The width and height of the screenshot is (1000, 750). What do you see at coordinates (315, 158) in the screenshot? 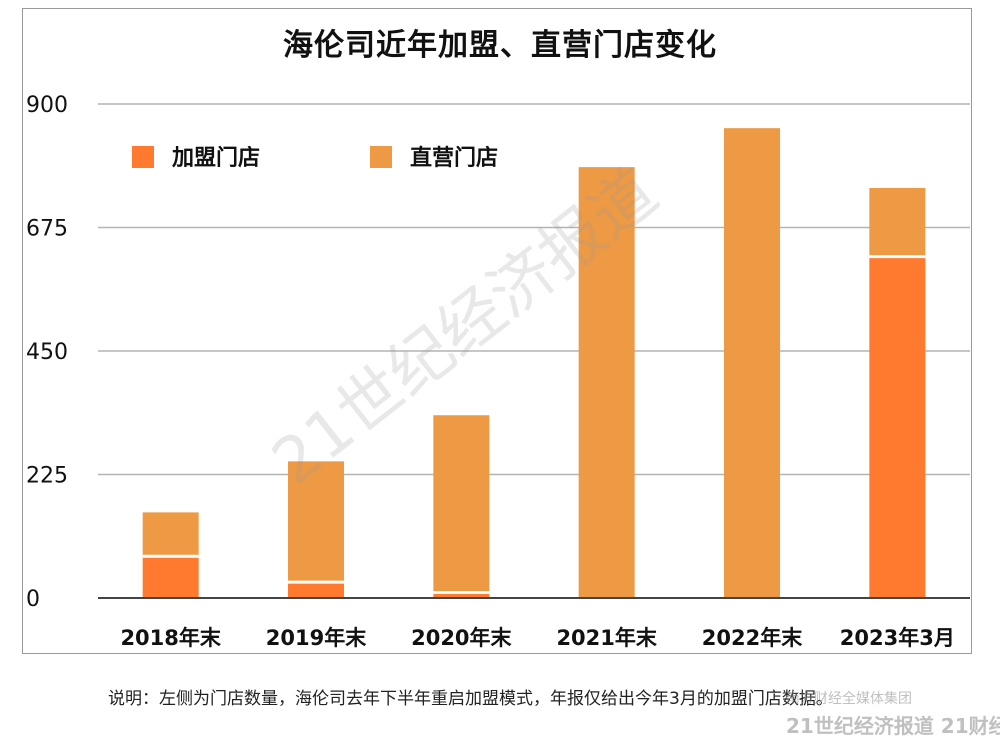
I see `legend-layer: 加盟门店 直营门店` at bounding box center [315, 158].